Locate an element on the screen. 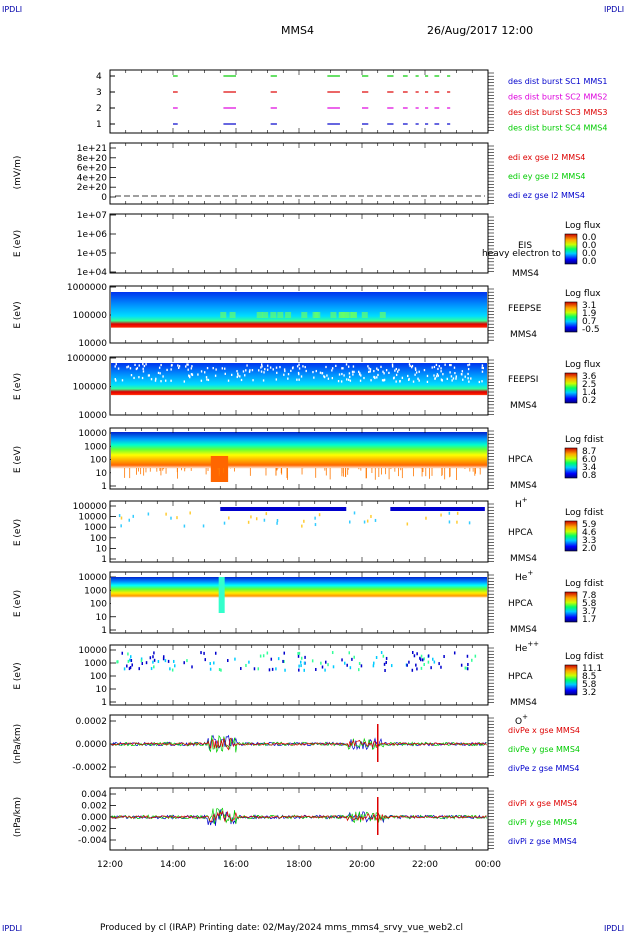  feepsi-ytick-label: 10000 is located at coordinates (92, 416).